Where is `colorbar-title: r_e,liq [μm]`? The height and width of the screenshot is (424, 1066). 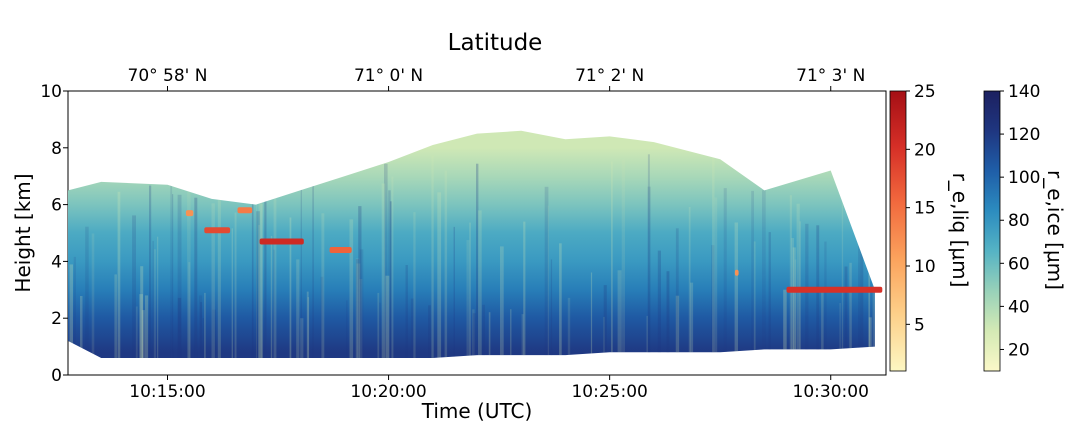 colorbar-title: r_e,liq [μm] is located at coordinates (960, 230).